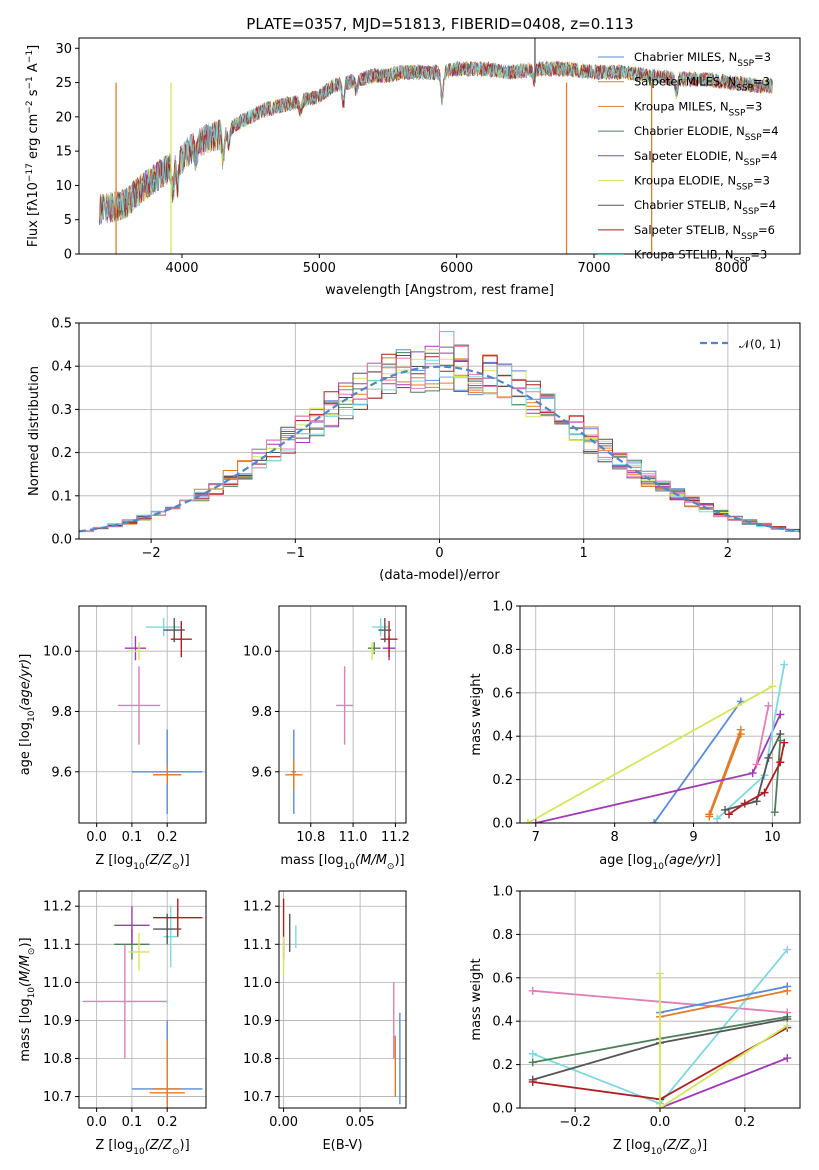  I want to click on weight-vs-Z-frame, so click(660, 999).